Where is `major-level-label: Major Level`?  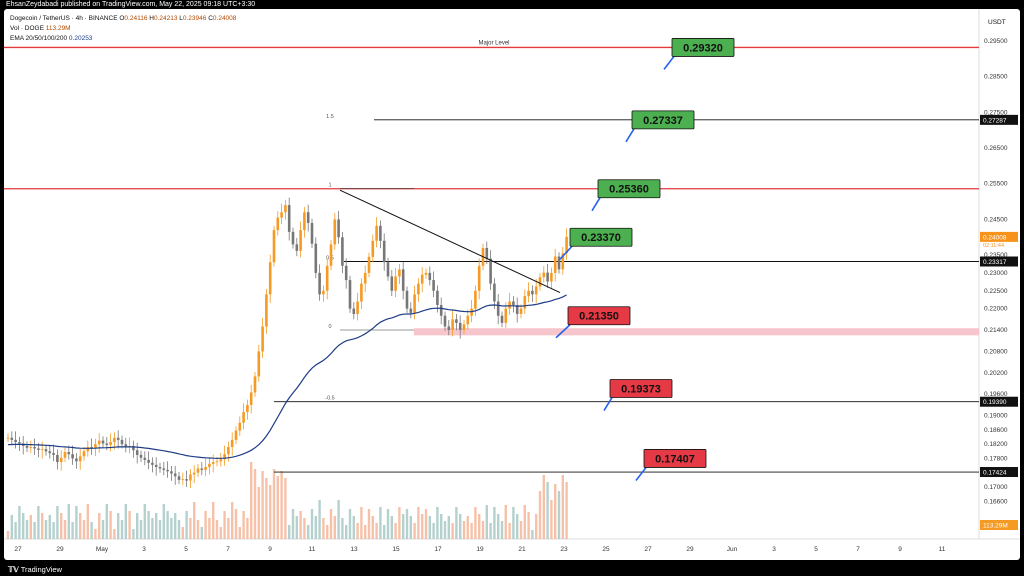
major-level-label: Major Level is located at coordinates (493, 43).